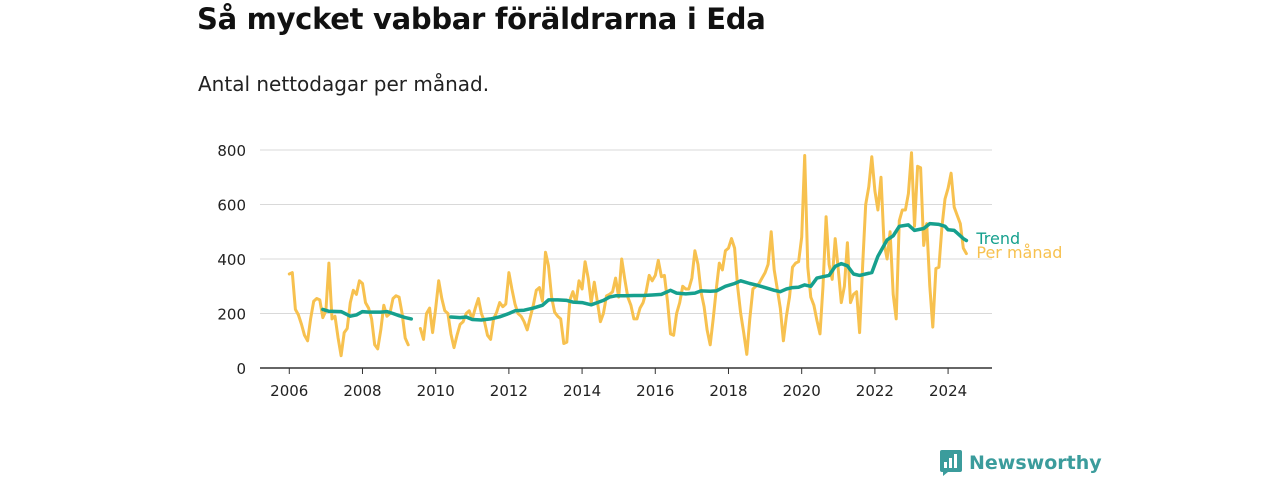  What do you see at coordinates (344, 84) in the screenshot?
I see `chart-subtitle: Antal nettodagar per månad.` at bounding box center [344, 84].